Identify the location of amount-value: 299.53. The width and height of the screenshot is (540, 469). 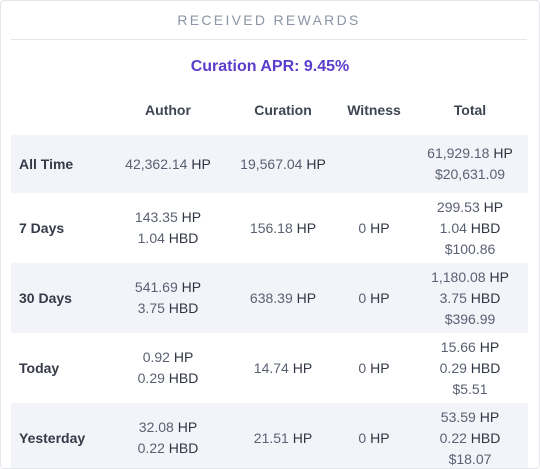
(458, 206).